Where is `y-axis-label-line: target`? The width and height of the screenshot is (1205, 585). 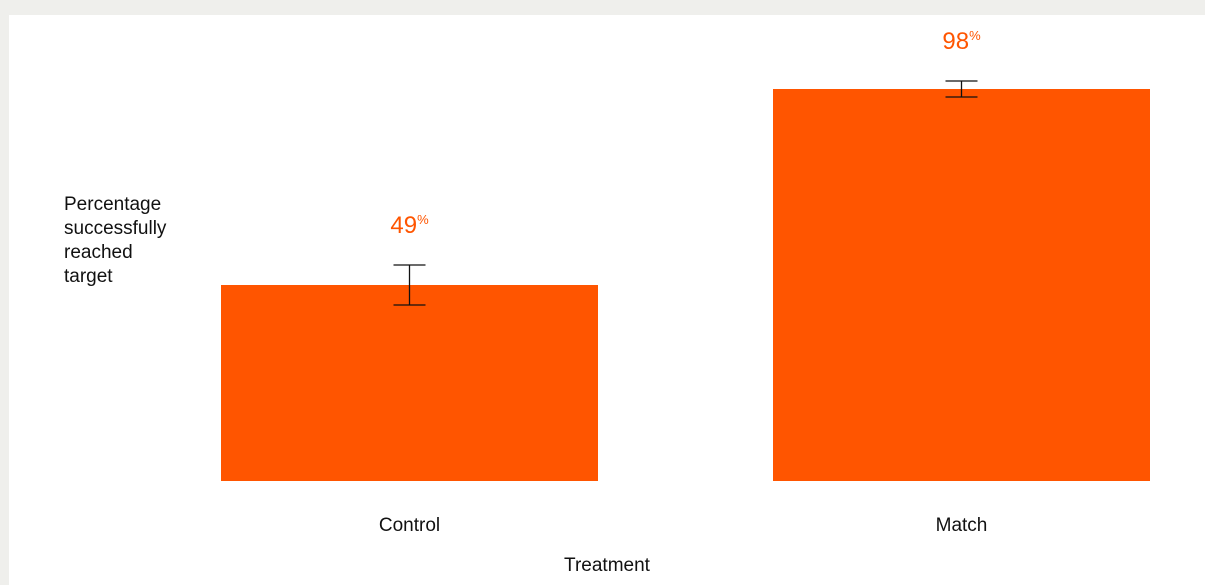 y-axis-label-line: target is located at coordinates (88, 276).